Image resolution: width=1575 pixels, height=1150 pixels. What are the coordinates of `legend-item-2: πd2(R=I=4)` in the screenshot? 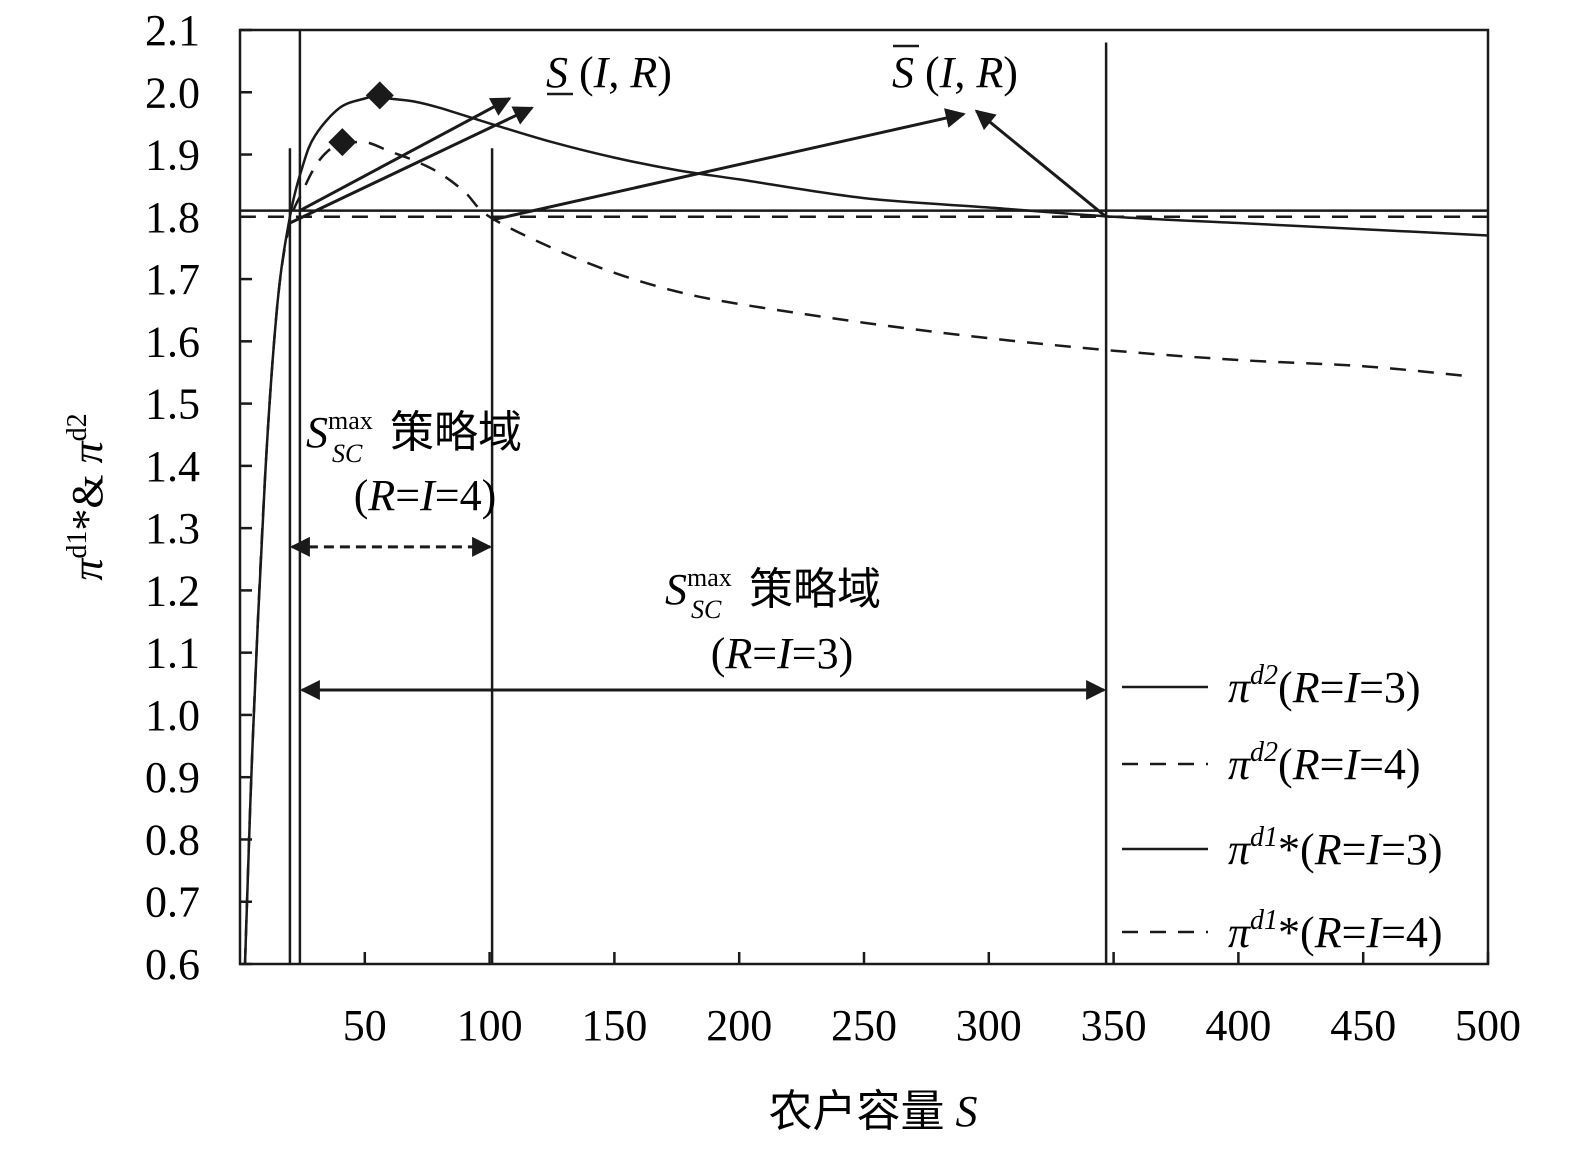 It's located at (1271, 763).